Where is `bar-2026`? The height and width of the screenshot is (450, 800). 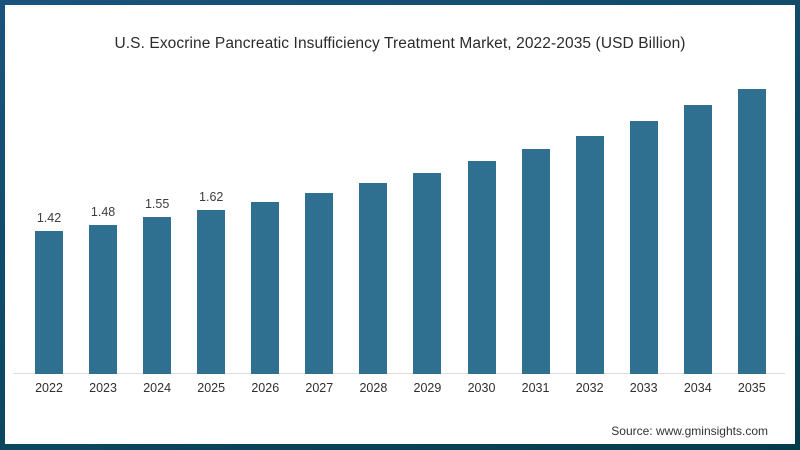
bar-2026 is located at coordinates (265, 288).